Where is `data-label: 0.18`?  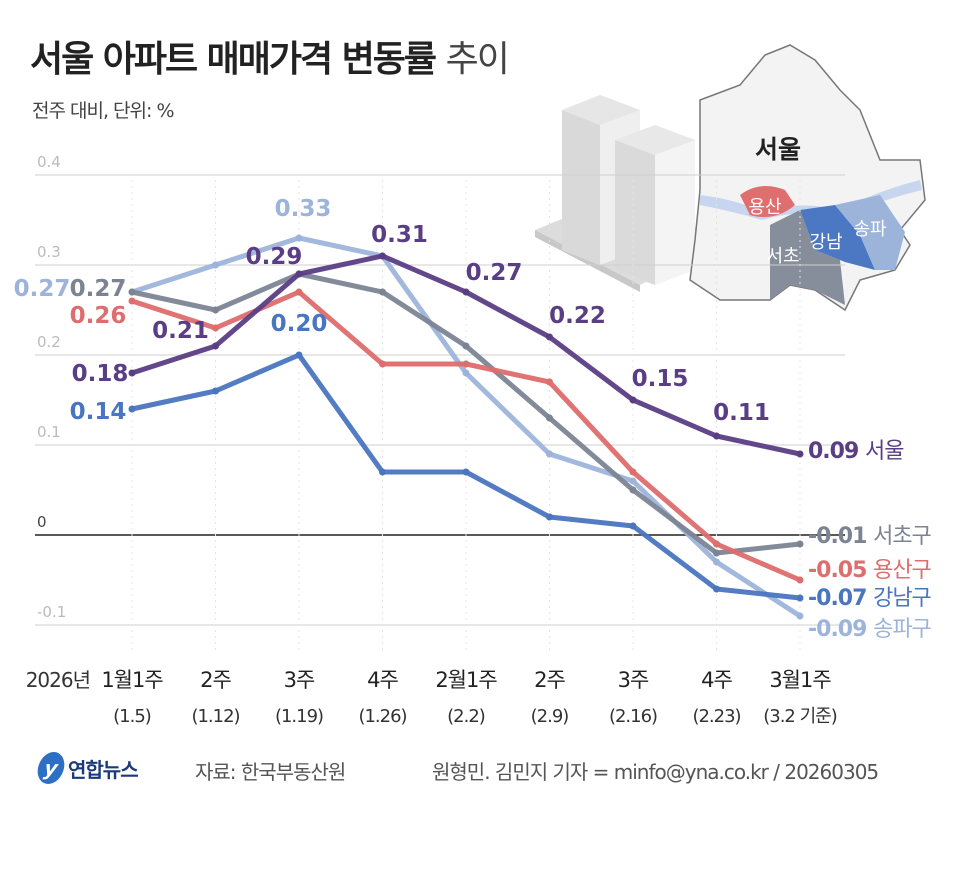
data-label: 0.18 is located at coordinates (100, 374).